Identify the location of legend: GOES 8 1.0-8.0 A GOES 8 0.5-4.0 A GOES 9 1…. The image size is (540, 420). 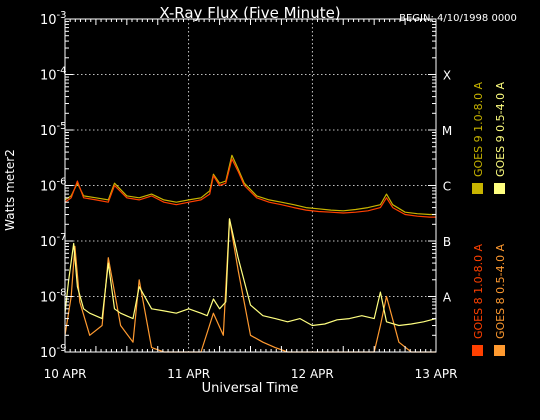
(489, 218).